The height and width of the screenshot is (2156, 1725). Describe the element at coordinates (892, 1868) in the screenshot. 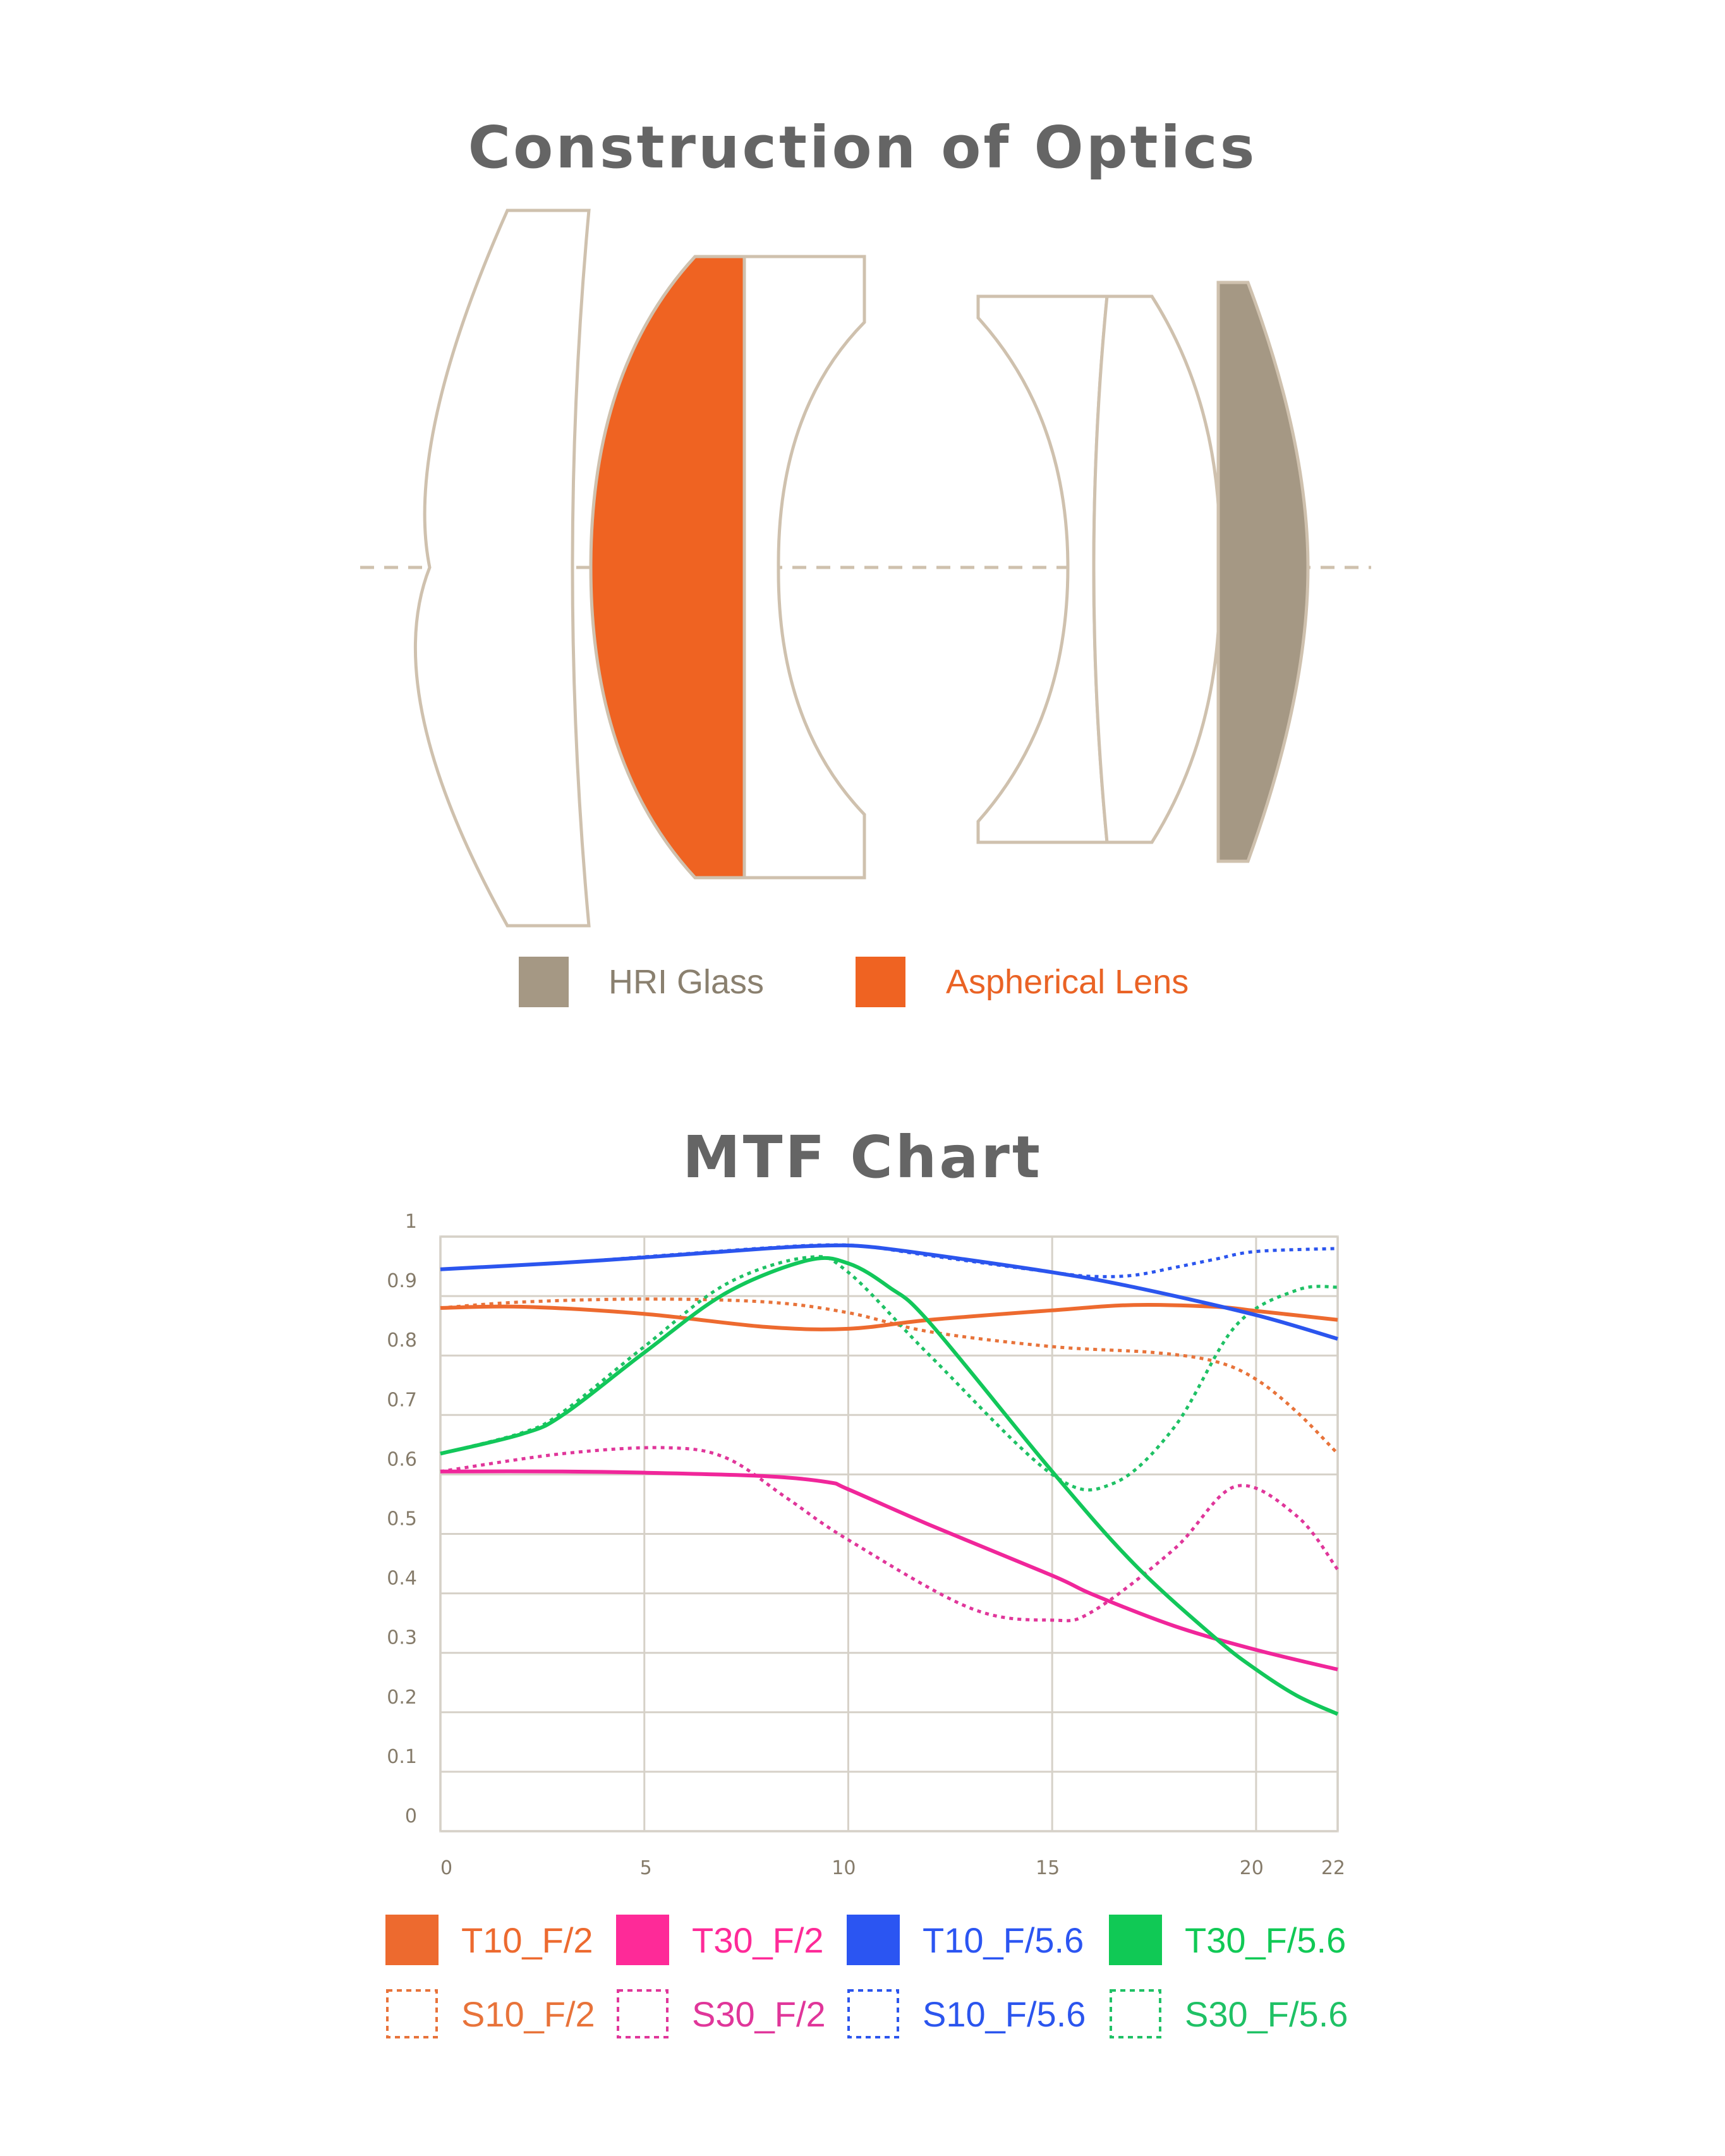

I see `x-axis-ticks: 0 5 10 15 20 22` at that location.